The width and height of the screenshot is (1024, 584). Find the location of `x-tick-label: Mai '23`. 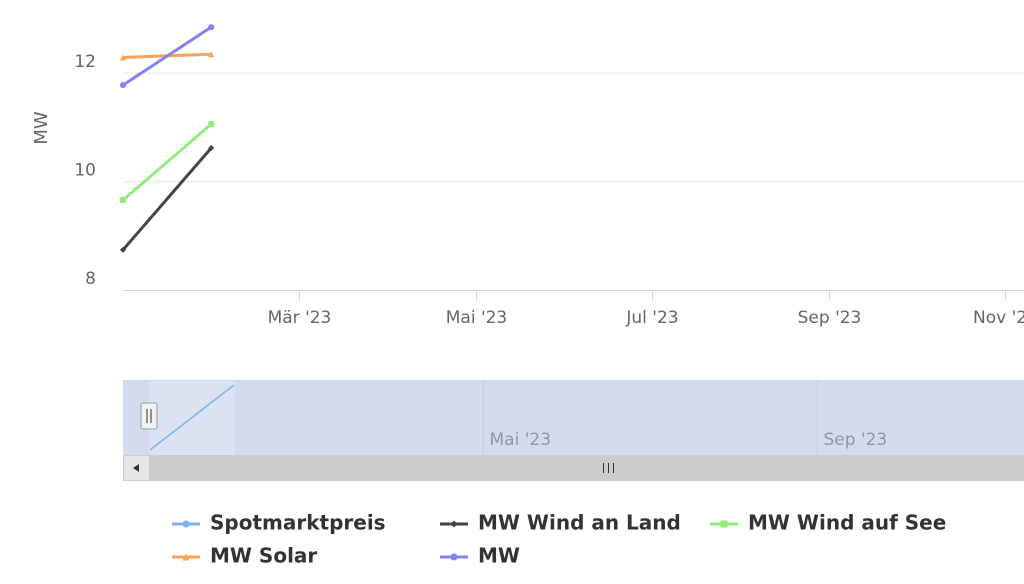

x-tick-label: Mai '23 is located at coordinates (477, 318).